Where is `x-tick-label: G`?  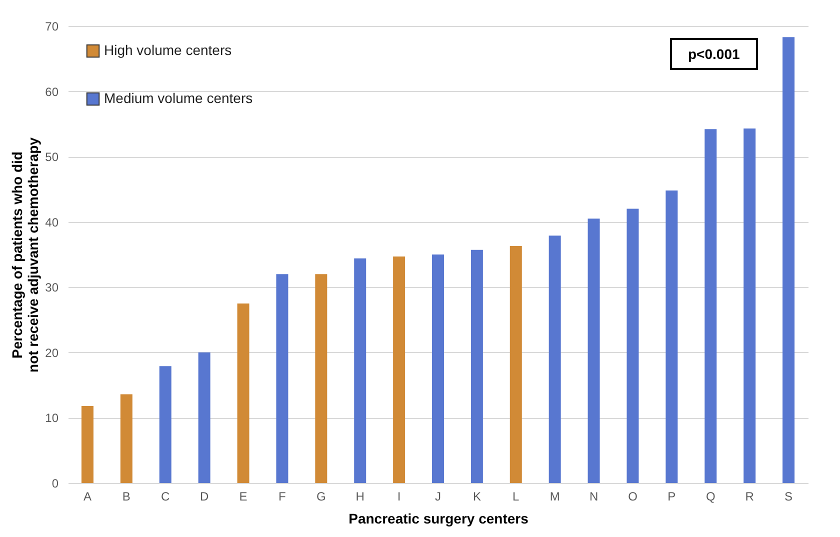
x-tick-label: G is located at coordinates (321, 497).